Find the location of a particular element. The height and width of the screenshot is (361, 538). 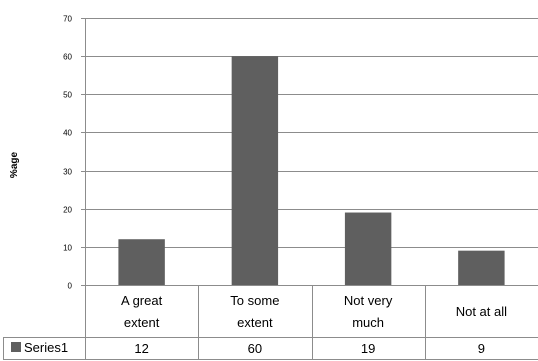

category-label: Not at all is located at coordinates (481, 311).